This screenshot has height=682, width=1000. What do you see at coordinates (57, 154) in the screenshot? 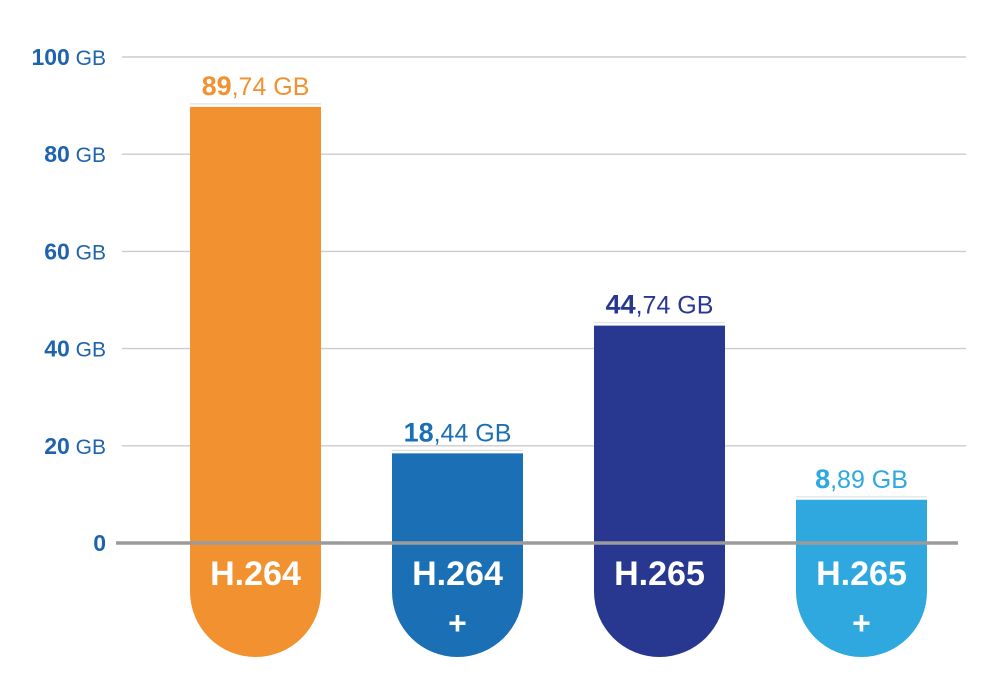
I see `y-tick-number: 80` at bounding box center [57, 154].